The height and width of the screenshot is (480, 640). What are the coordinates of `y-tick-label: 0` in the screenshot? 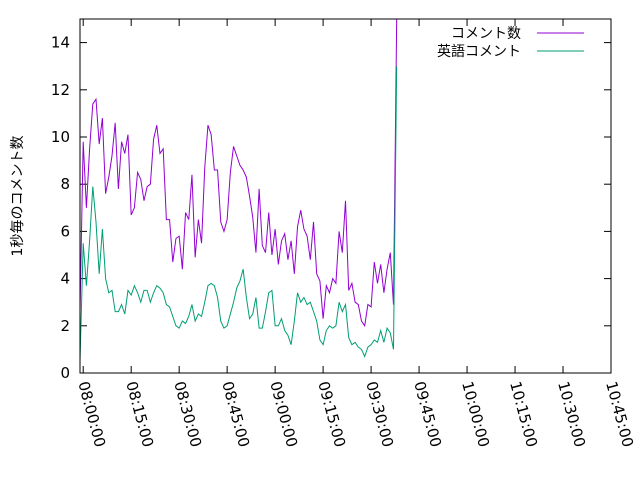 It's located at (65, 373).